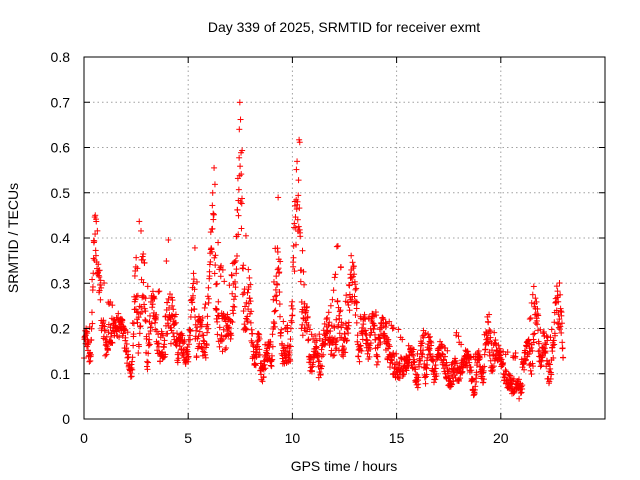 The width and height of the screenshot is (640, 480). I want to click on x-tick-label: 0, so click(84, 438).